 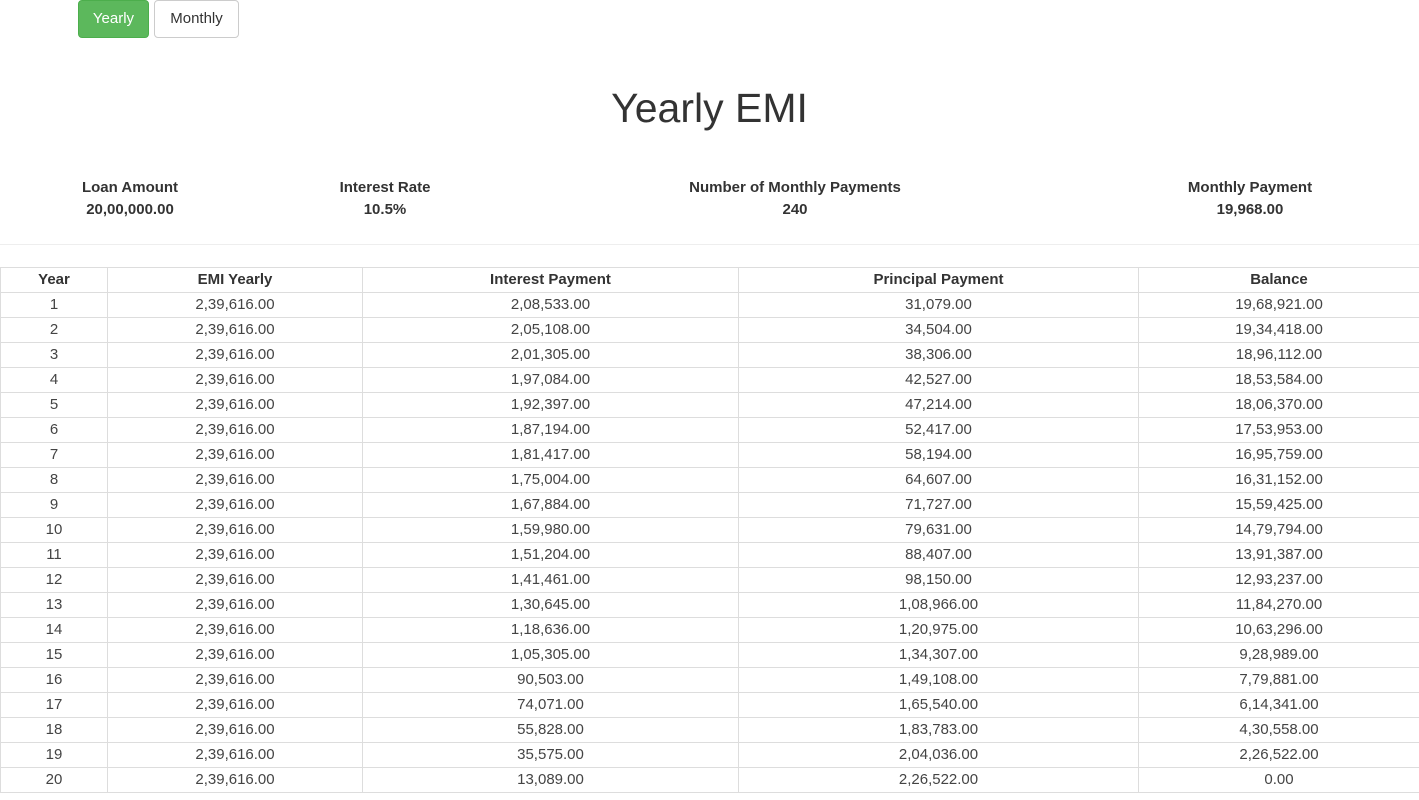 What do you see at coordinates (938, 705) in the screenshot?
I see `principal-payment-cell: 1,65,540.00` at bounding box center [938, 705].